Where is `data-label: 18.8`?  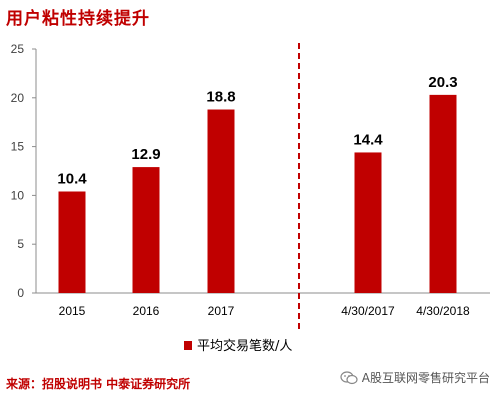 data-label: 18.8 is located at coordinates (220, 97).